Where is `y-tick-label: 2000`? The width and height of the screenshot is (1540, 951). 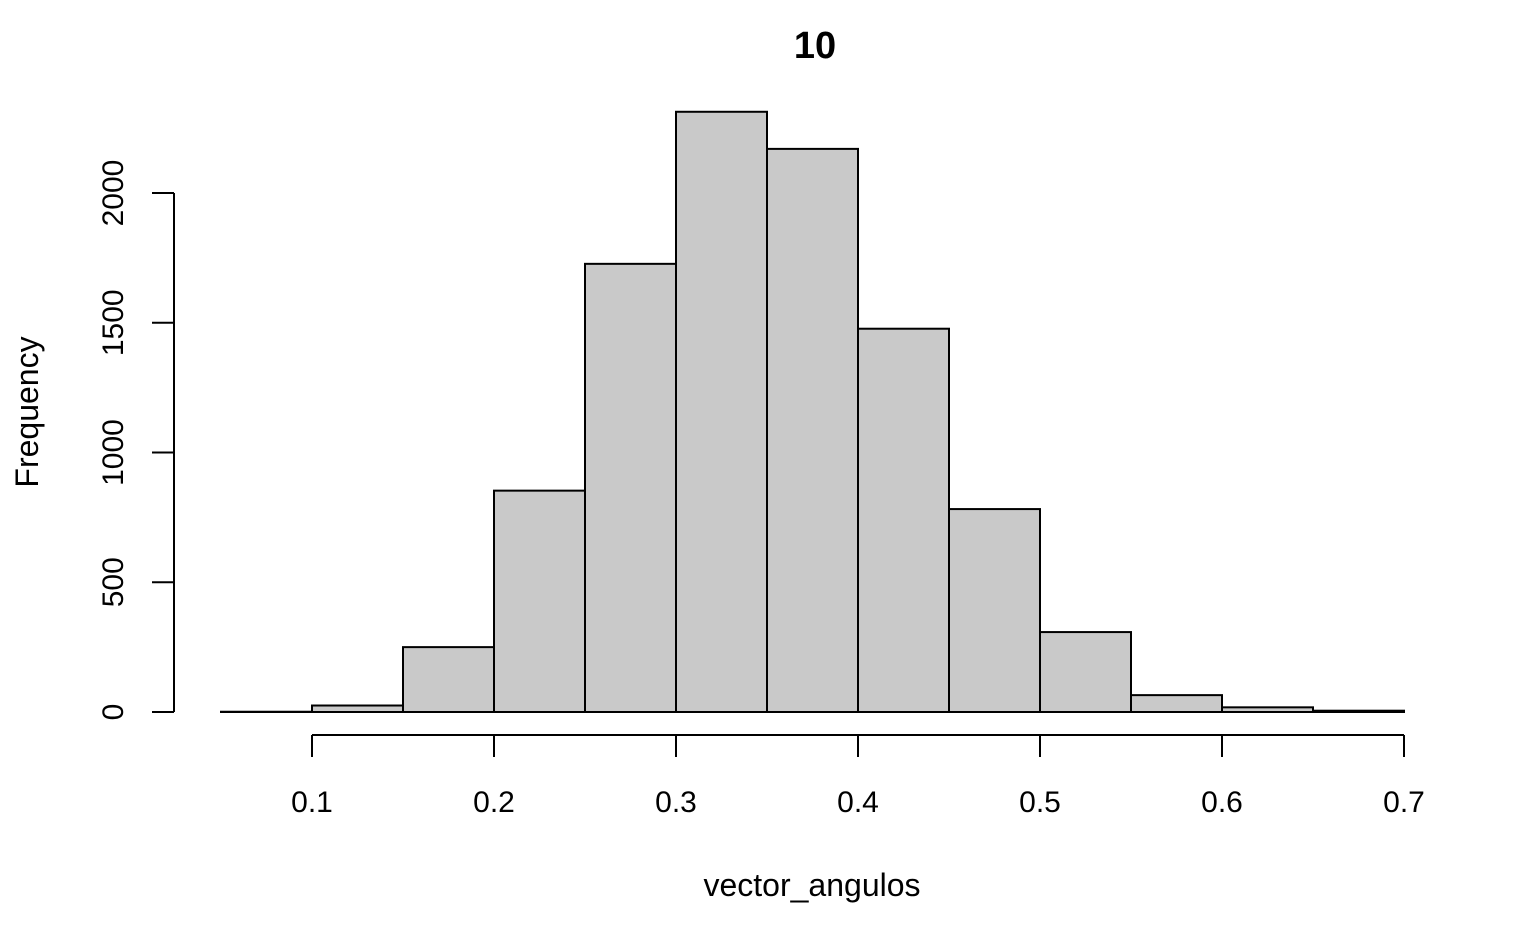
y-tick-label: 2000 is located at coordinates (113, 193).